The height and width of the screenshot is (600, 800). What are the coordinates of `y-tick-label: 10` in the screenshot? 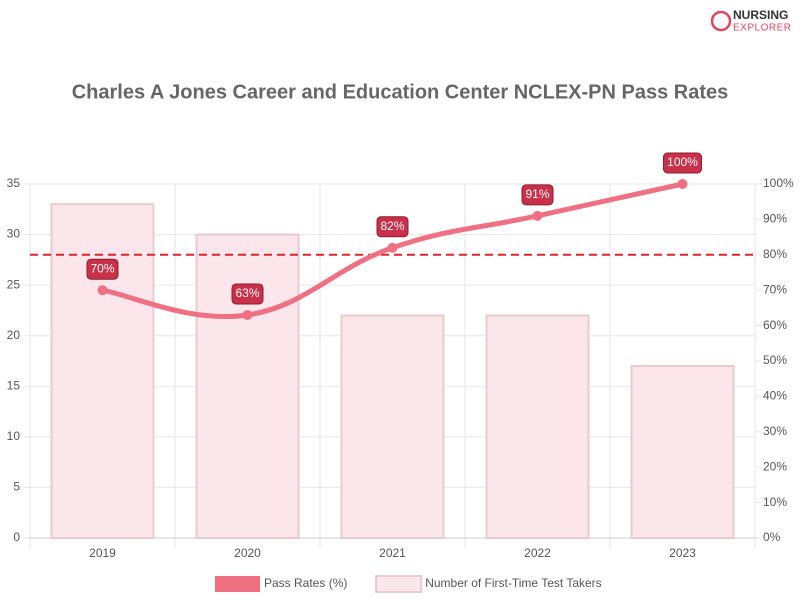 It's located at (14, 436).